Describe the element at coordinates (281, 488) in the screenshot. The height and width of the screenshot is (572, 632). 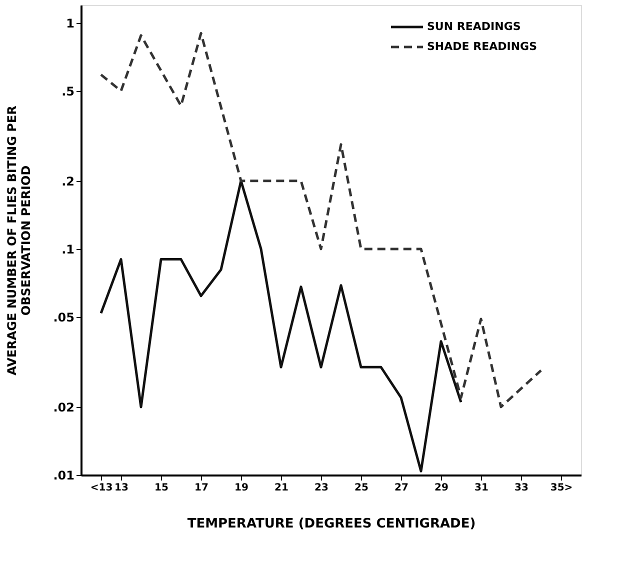
I see `x-tick-label: 21` at that location.